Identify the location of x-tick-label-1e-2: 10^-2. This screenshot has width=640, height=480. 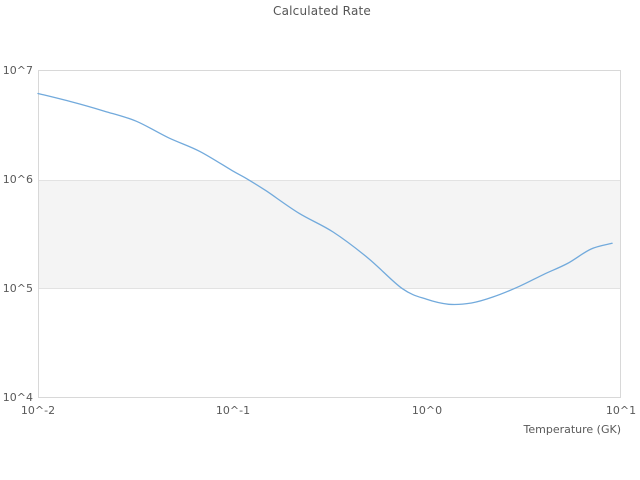
(38, 410).